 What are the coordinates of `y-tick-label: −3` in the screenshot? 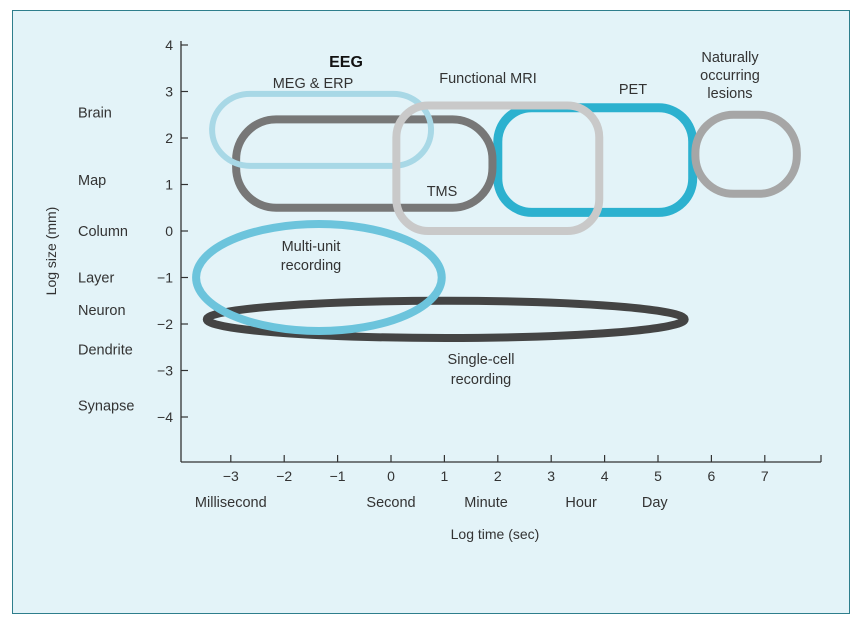 It's located at (165, 371).